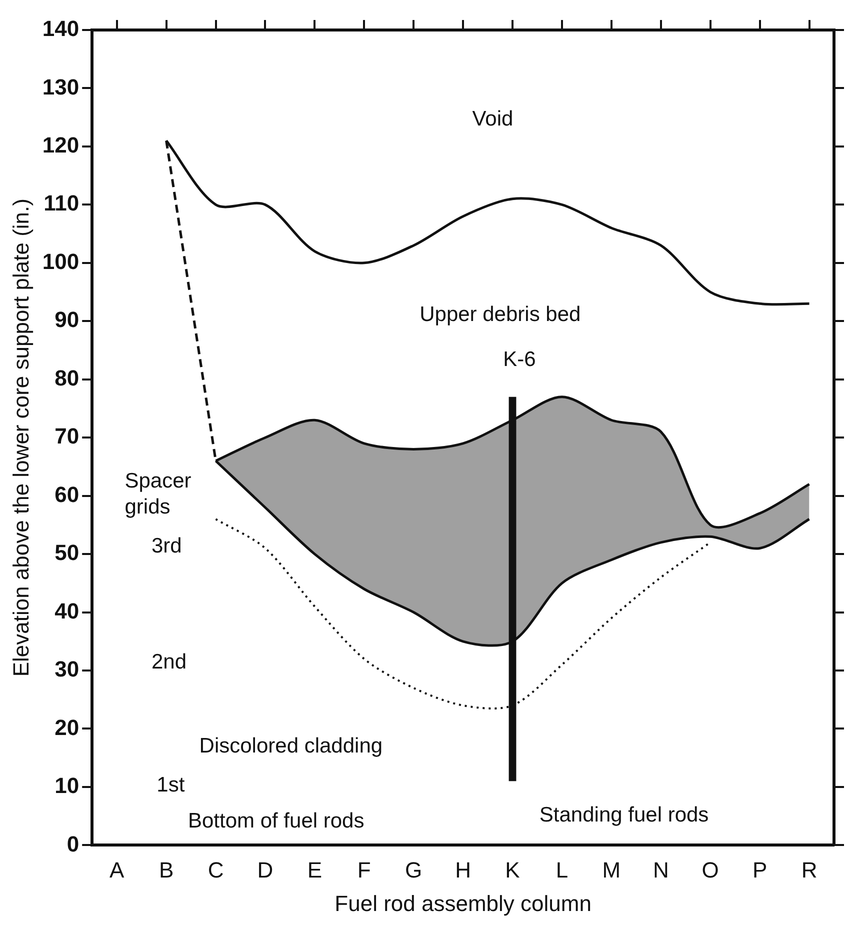 The width and height of the screenshot is (846, 927). What do you see at coordinates (166, 546) in the screenshot?
I see `annotation: 3rd` at bounding box center [166, 546].